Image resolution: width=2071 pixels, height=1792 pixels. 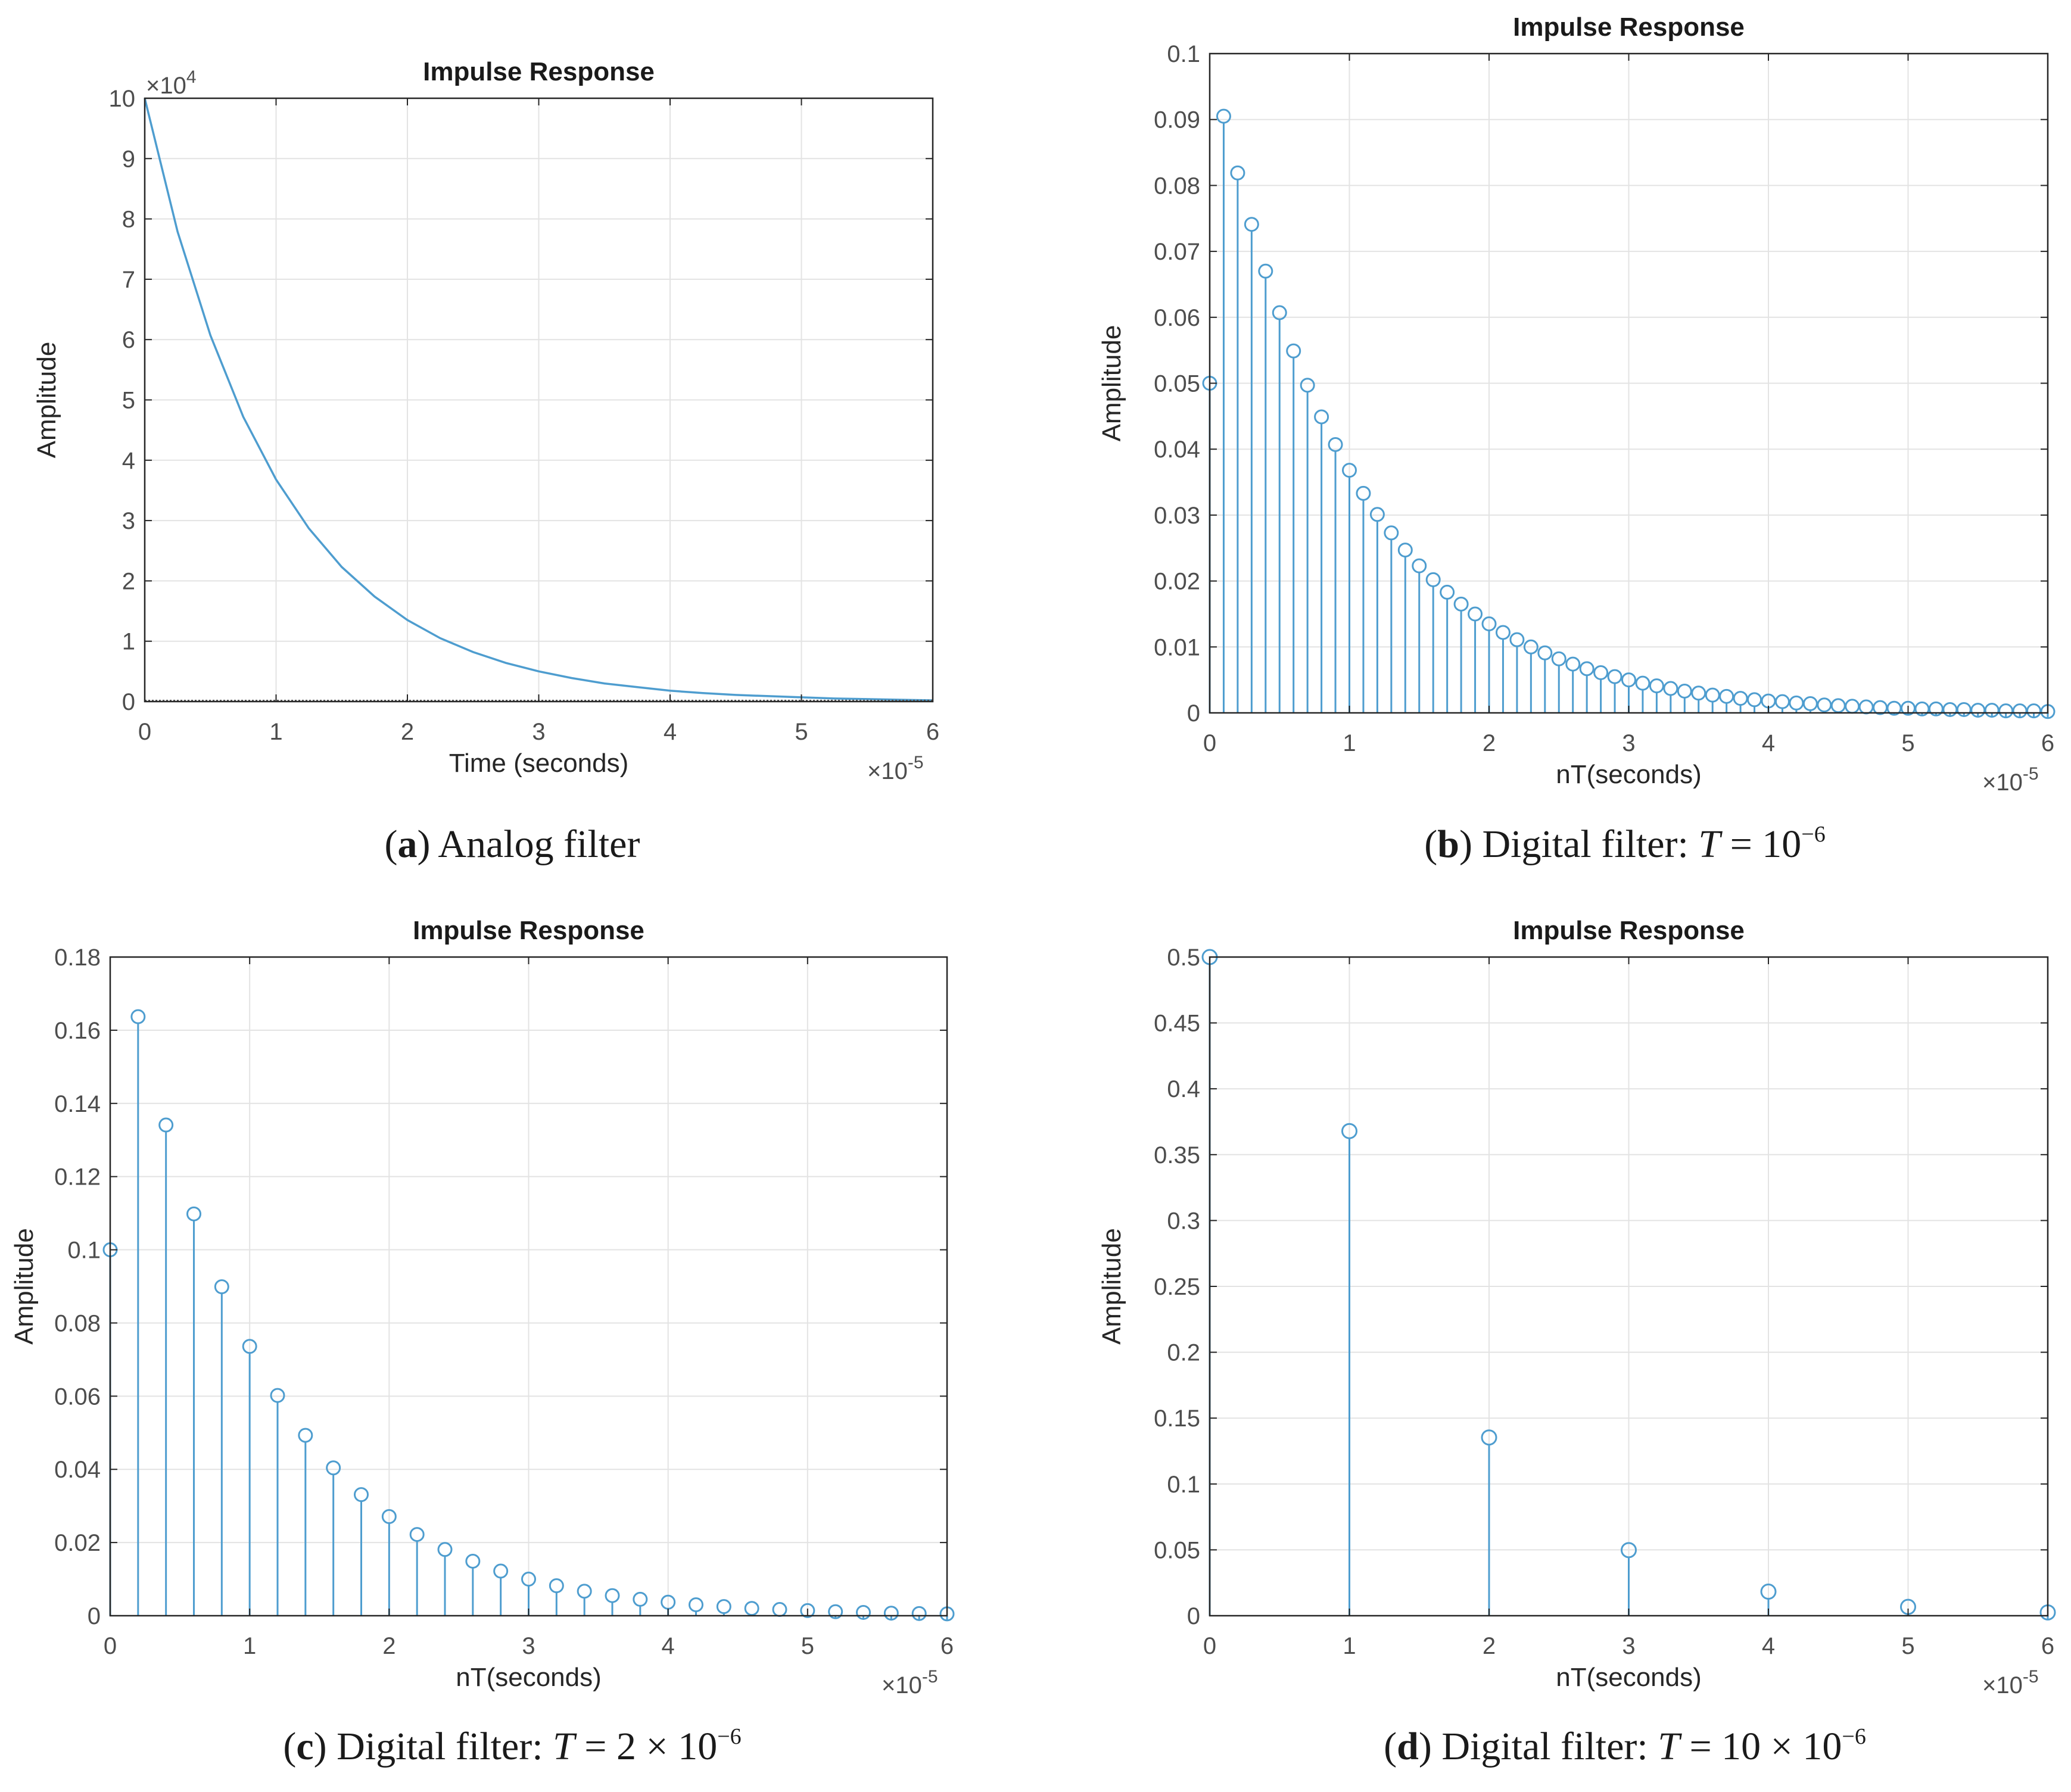 I want to click on y-tick-label-6: 0.06, so click(x=1177, y=318).